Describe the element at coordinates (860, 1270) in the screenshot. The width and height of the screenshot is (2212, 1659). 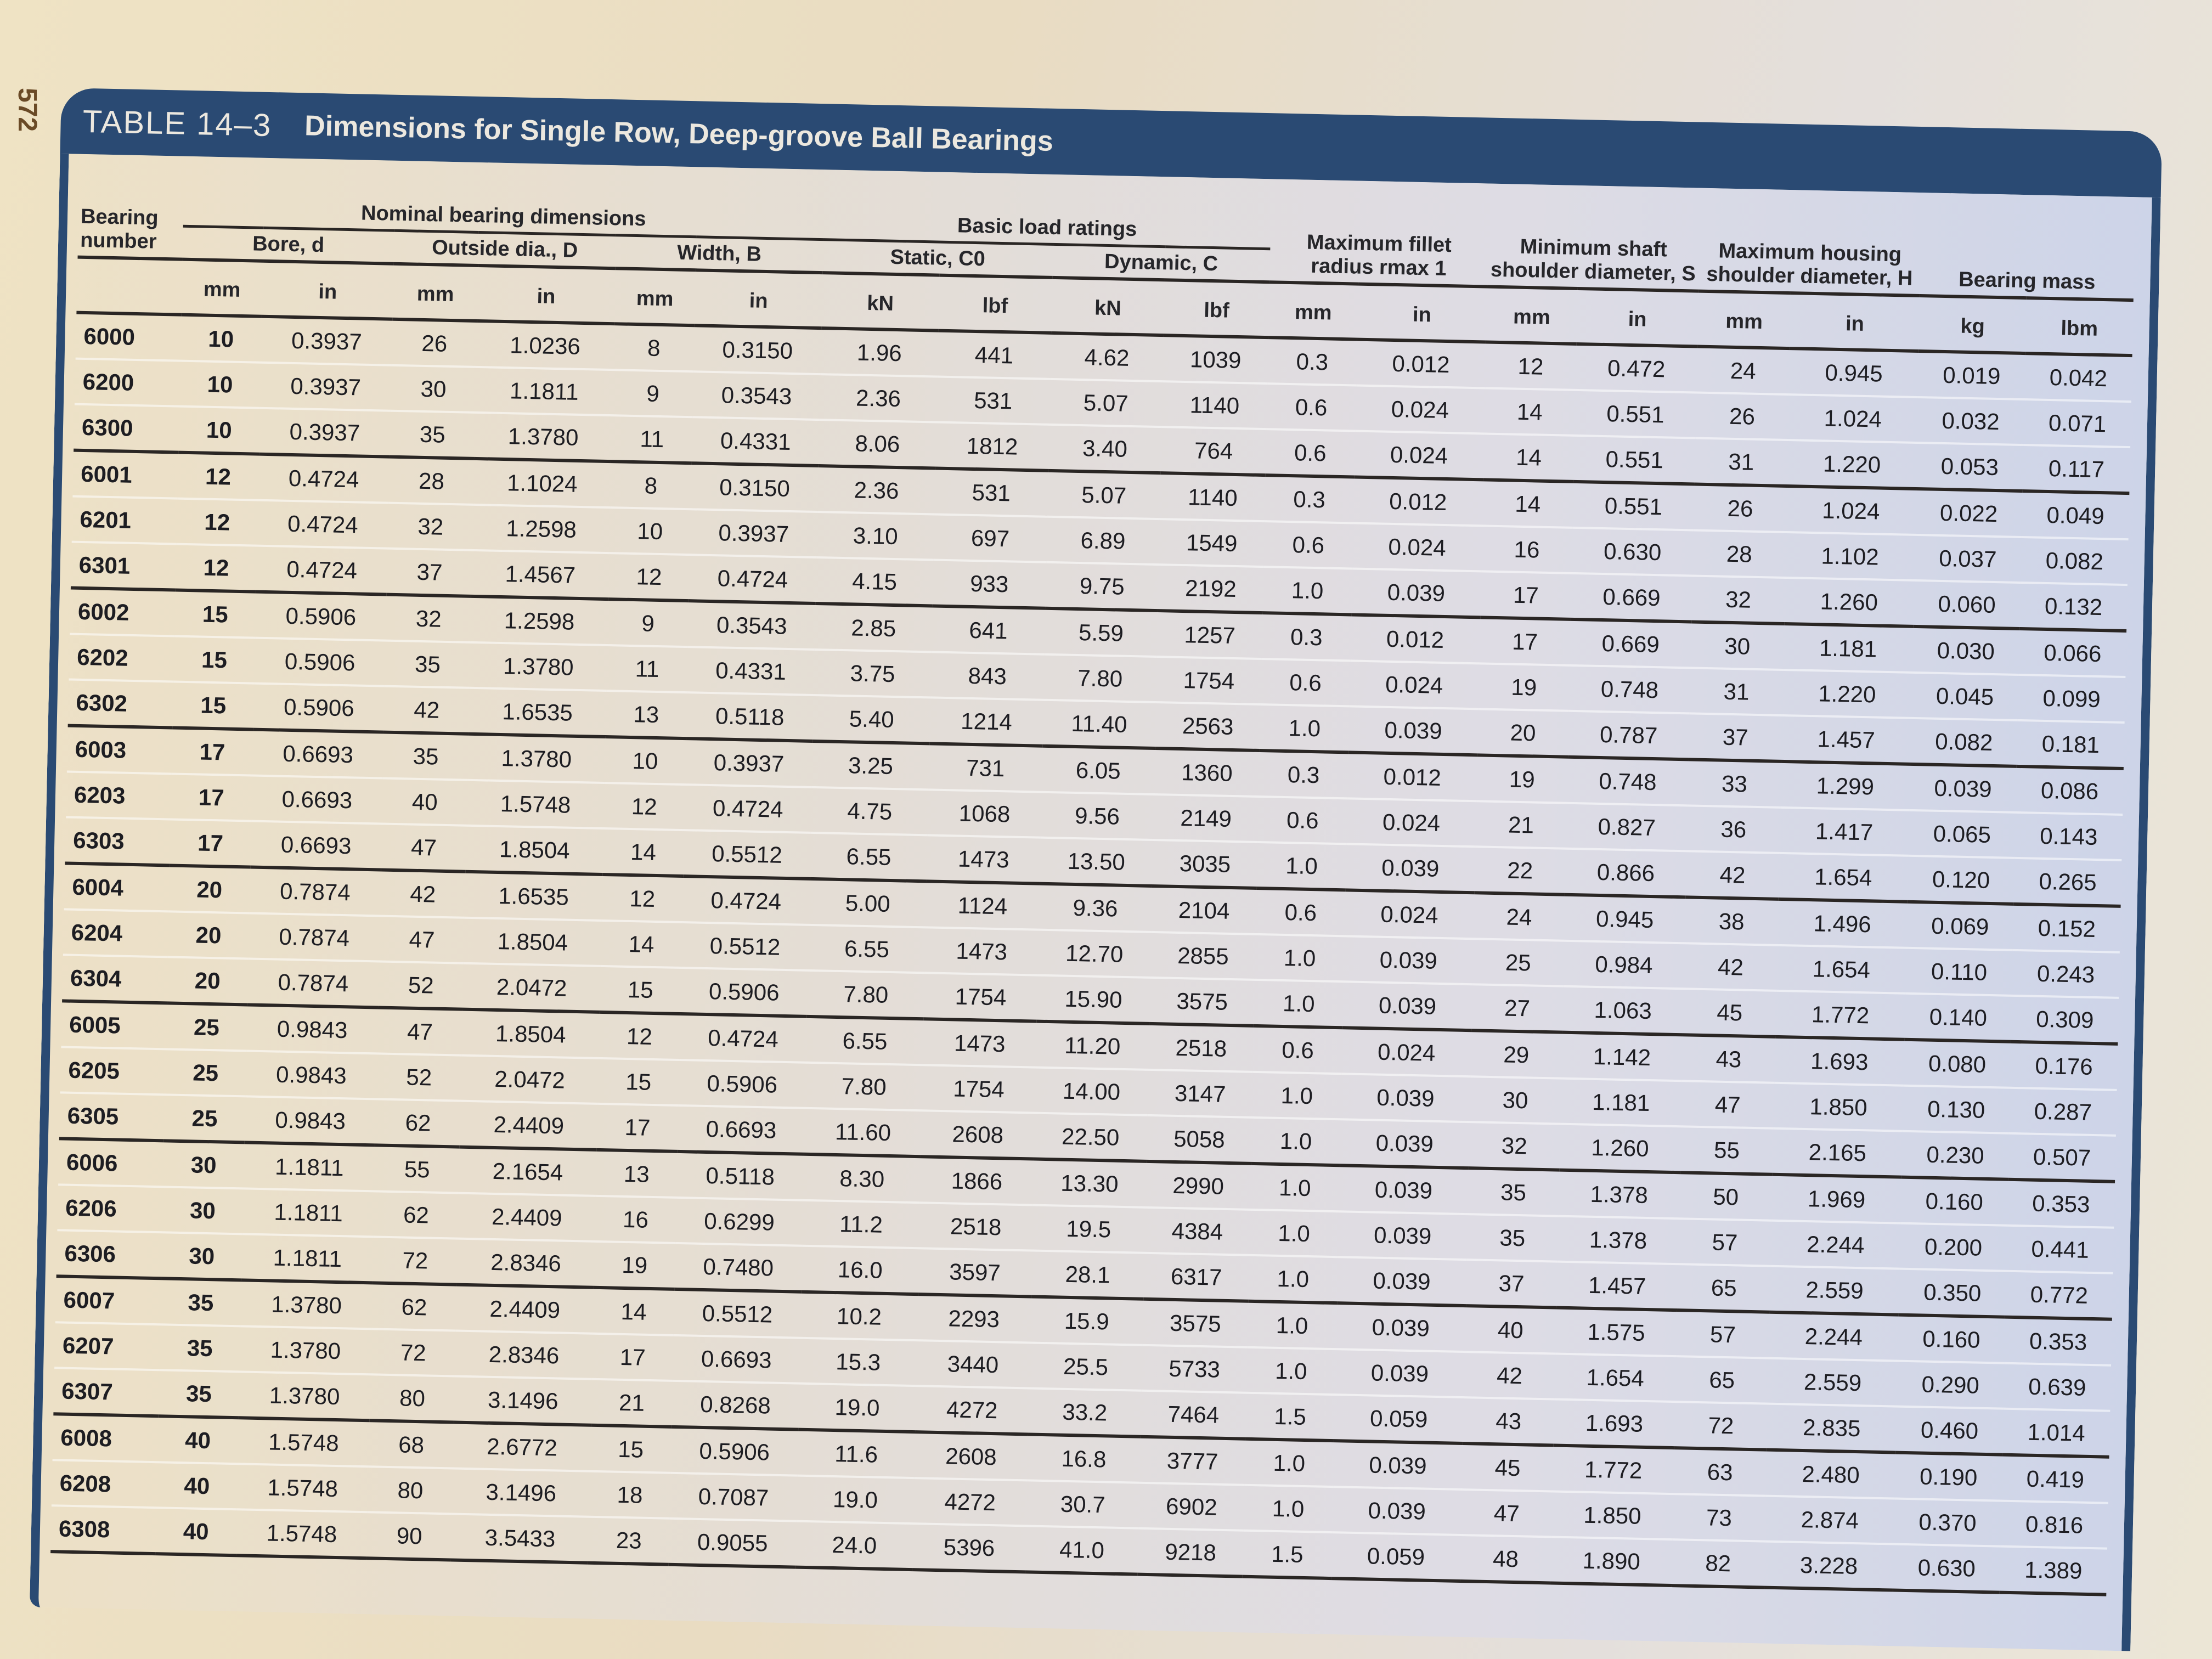
I see `static-load-kn-cell: 16.0` at that location.